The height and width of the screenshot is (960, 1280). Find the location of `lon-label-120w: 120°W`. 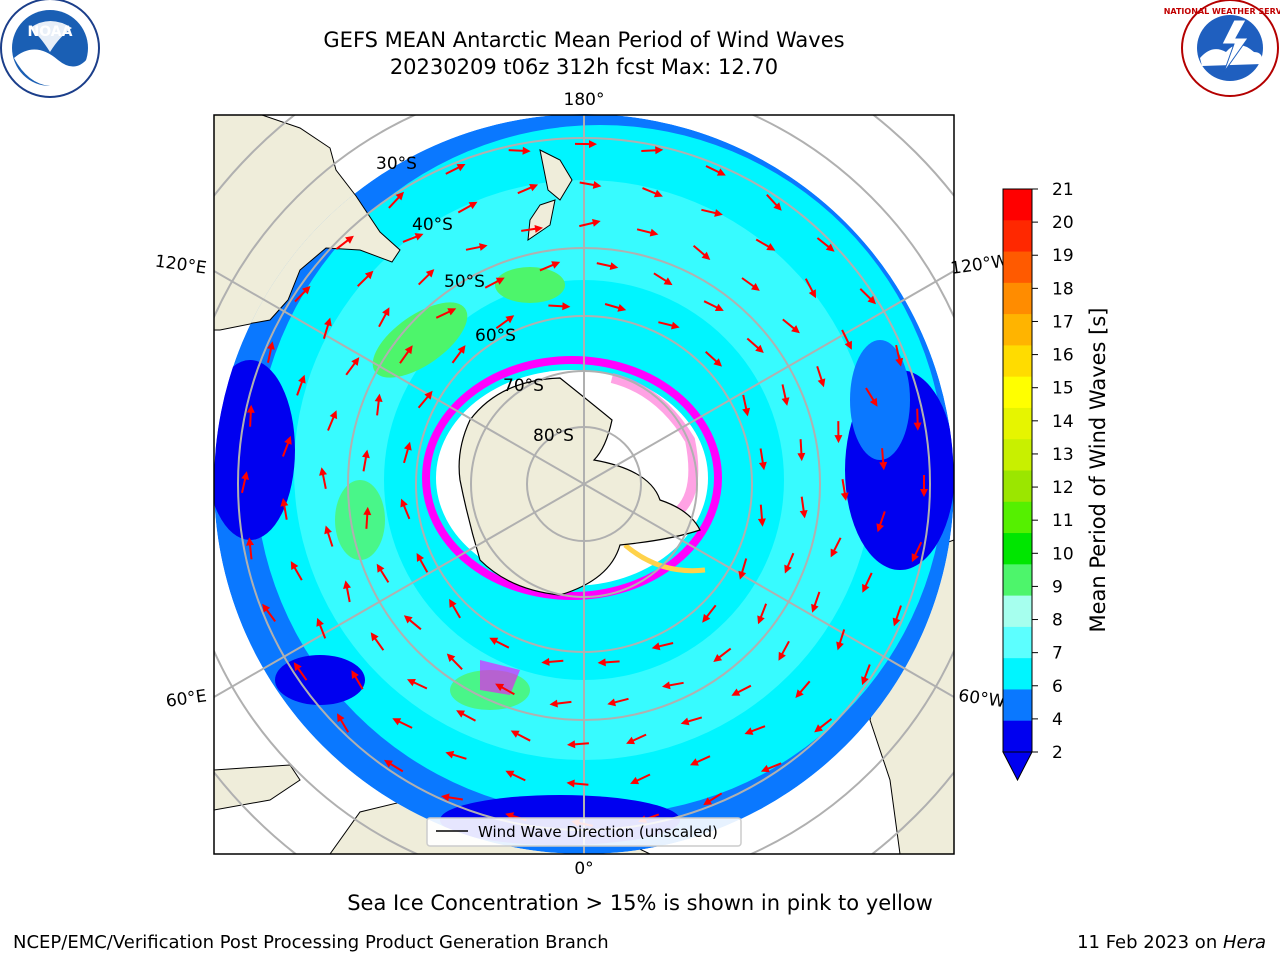

lon-label-120w: 120°W is located at coordinates (979, 265).